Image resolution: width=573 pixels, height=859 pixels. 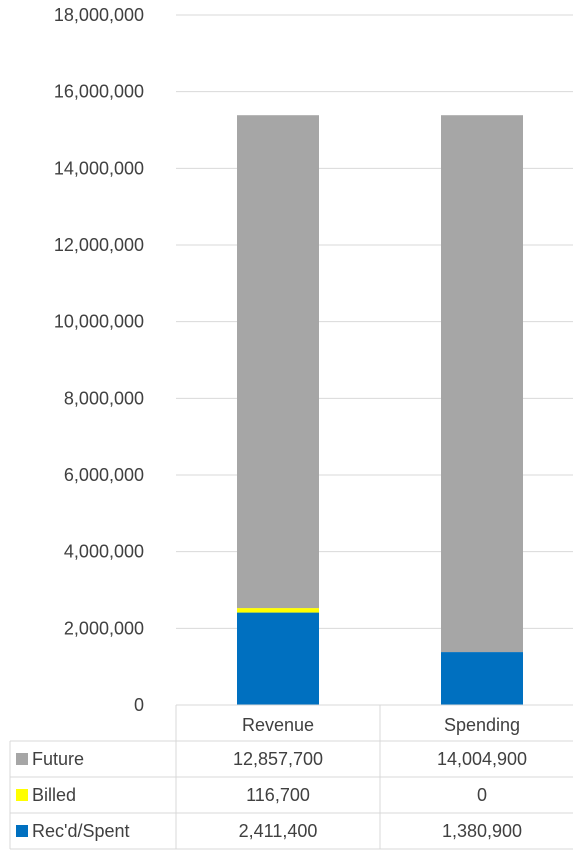 What do you see at coordinates (278, 658) in the screenshot?
I see `bar-segment-revenue-rec-d-spent` at bounding box center [278, 658].